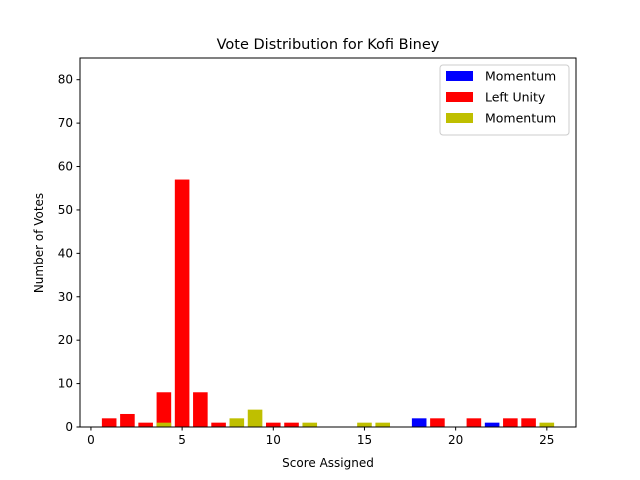  I want to click on chart-title: Vote Distribution for Kofi Biney, so click(328, 45).